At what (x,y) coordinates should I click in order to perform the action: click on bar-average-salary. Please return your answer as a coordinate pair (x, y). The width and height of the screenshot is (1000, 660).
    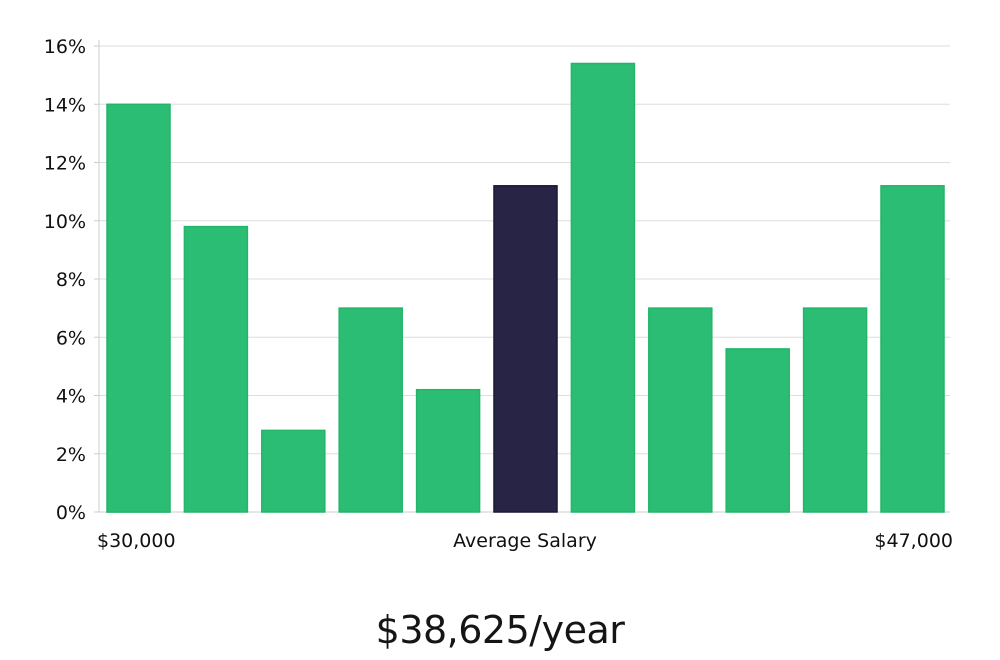
    Looking at the image, I should click on (525, 349).